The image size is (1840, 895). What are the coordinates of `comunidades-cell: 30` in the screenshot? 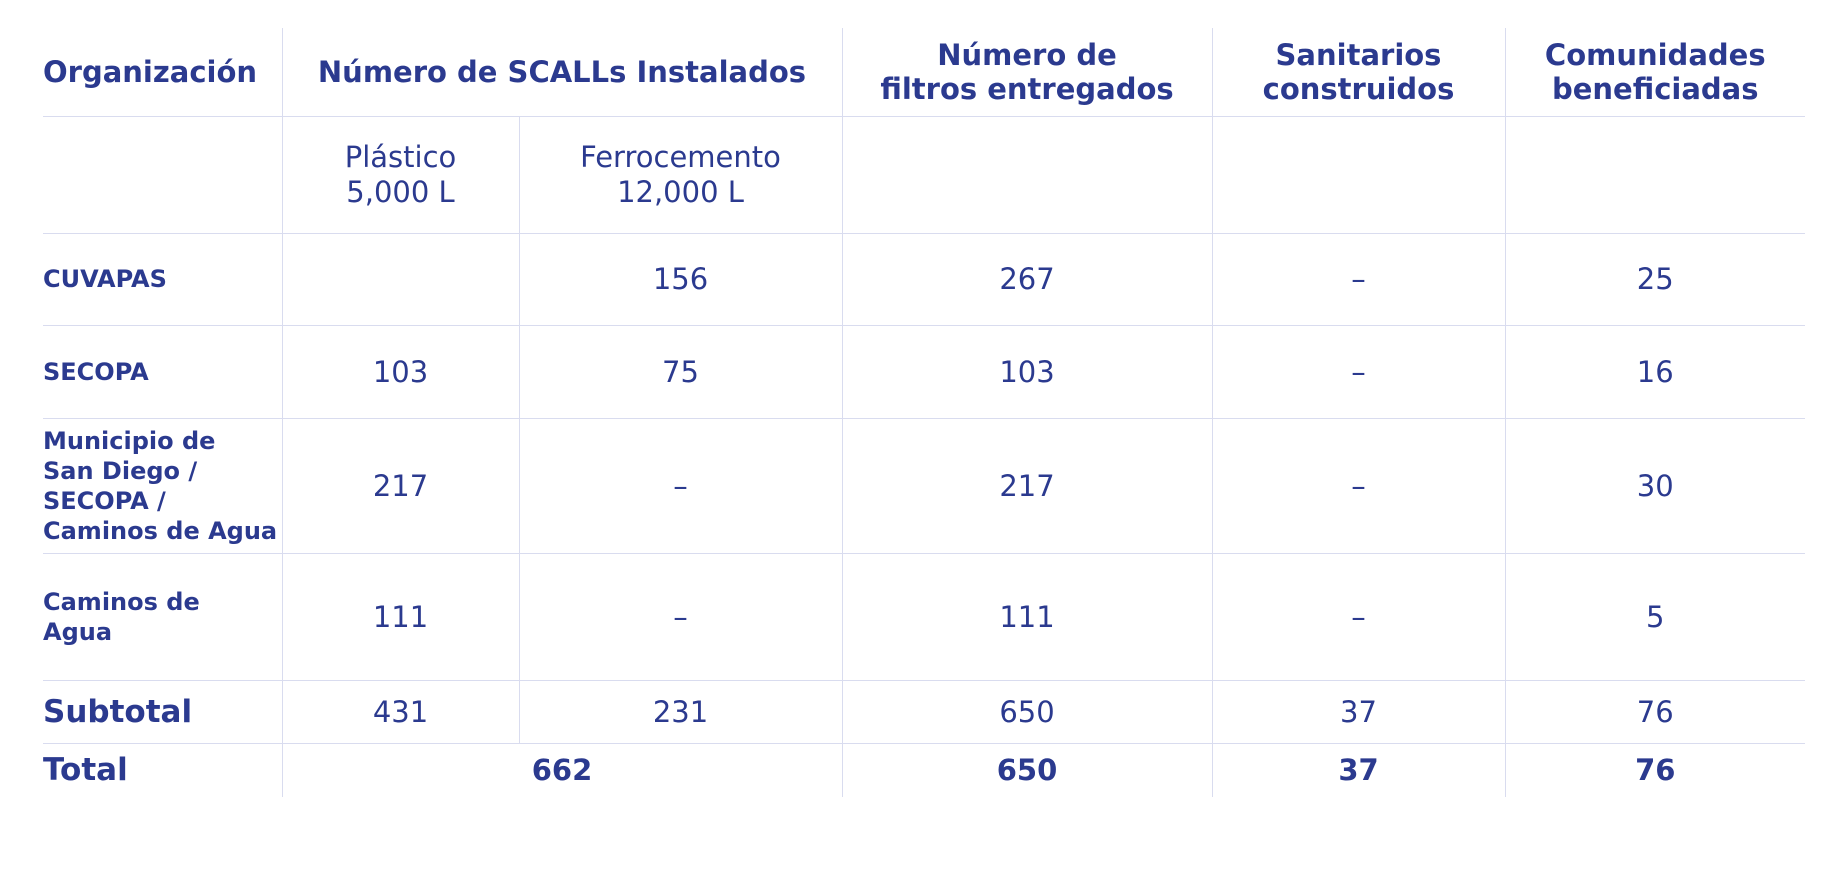 It's located at (1654, 486).